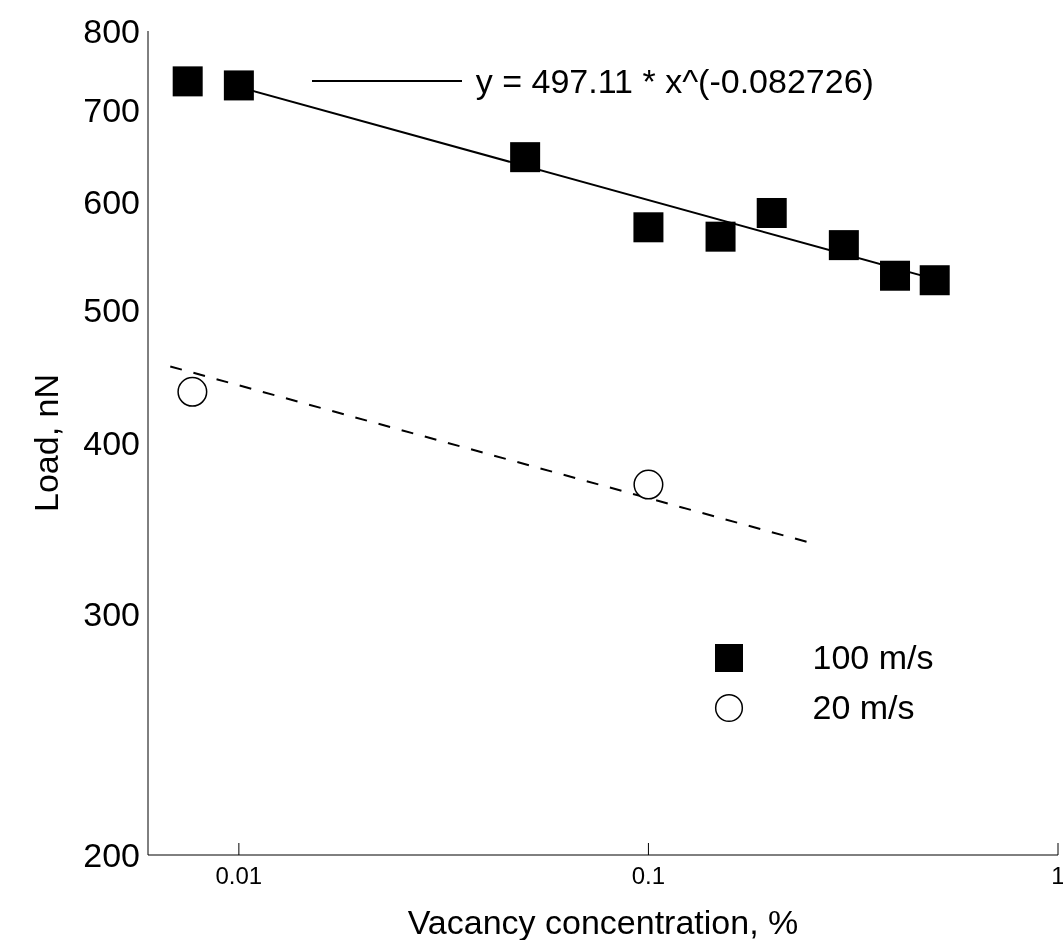 This screenshot has height=951, width=1063. What do you see at coordinates (1057, 876) in the screenshot?
I see `x-tick-label: 1` at bounding box center [1057, 876].